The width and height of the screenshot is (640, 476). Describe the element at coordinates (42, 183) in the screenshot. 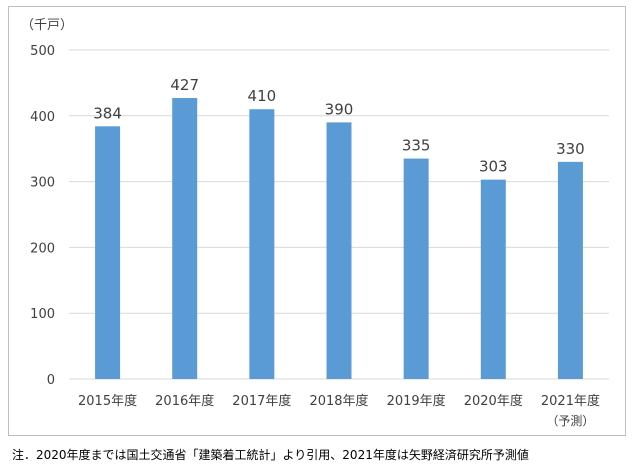

I see `y-tick-label: 300` at that location.